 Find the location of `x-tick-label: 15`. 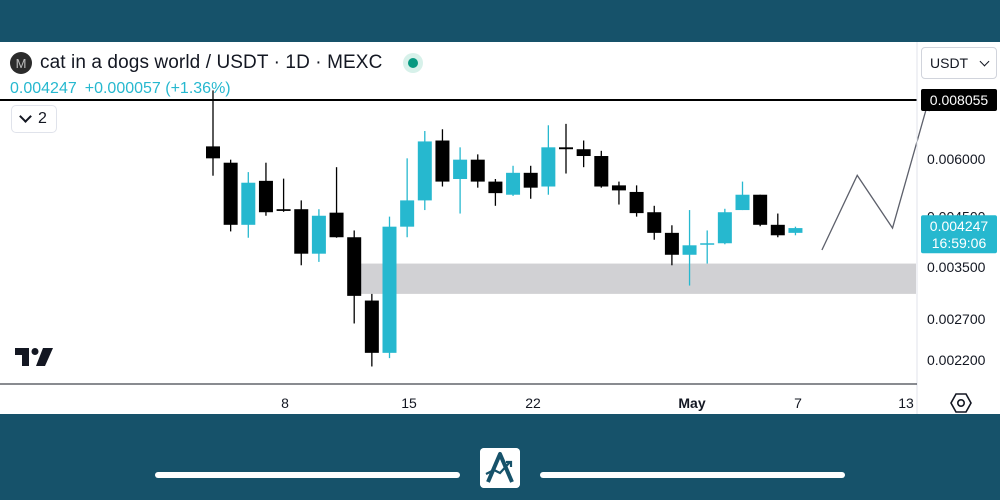

x-tick-label: 15 is located at coordinates (409, 403).